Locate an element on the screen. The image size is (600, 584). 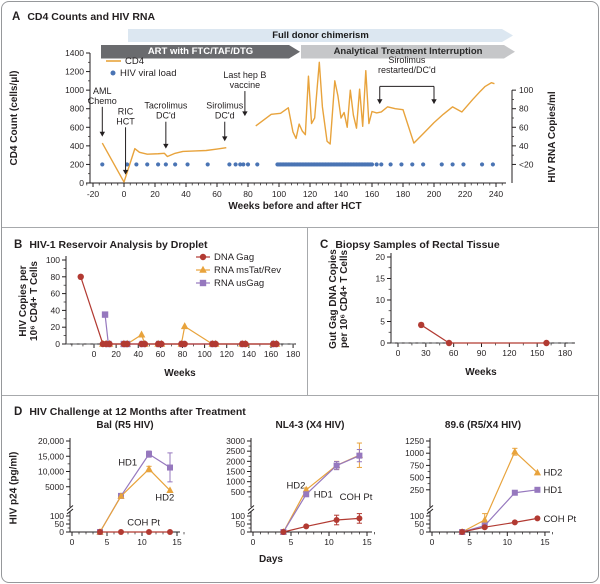
svg-text: 20,000 is located at coordinates (51, 441).